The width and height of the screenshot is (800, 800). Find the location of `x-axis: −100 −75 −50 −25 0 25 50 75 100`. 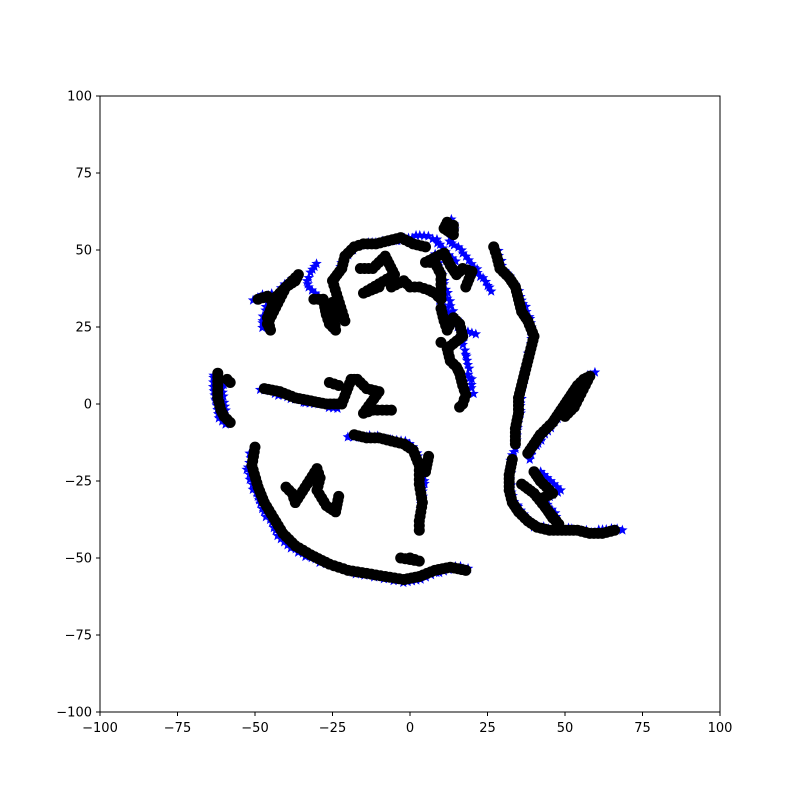

x-axis: −100 −75 −50 −25 0 25 50 75 100 is located at coordinates (407, 724).